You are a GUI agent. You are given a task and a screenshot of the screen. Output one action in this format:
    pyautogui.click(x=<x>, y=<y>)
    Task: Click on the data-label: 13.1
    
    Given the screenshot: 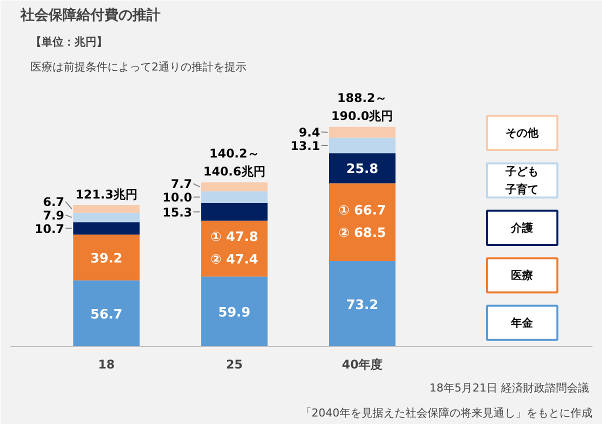 What is the action you would take?
    pyautogui.click(x=305, y=145)
    